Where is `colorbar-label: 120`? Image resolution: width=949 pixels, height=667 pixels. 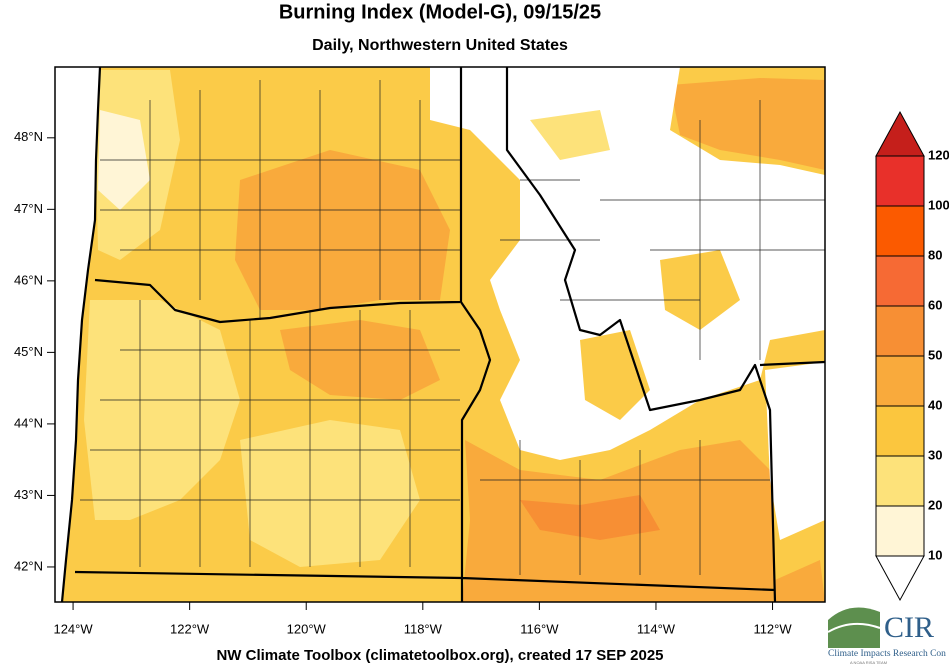
colorbar-label: 120 is located at coordinates (938, 154).